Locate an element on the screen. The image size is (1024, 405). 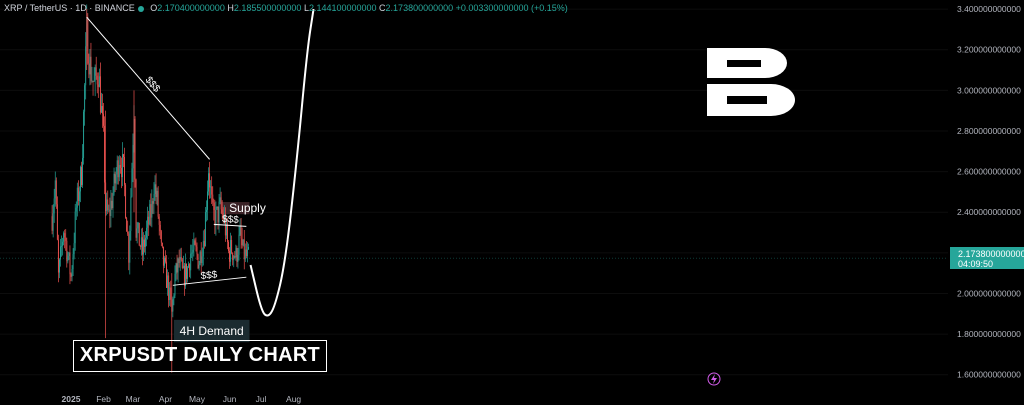
current-price-badge: 2.173800000000 04:09:50 is located at coordinates (987, 258).